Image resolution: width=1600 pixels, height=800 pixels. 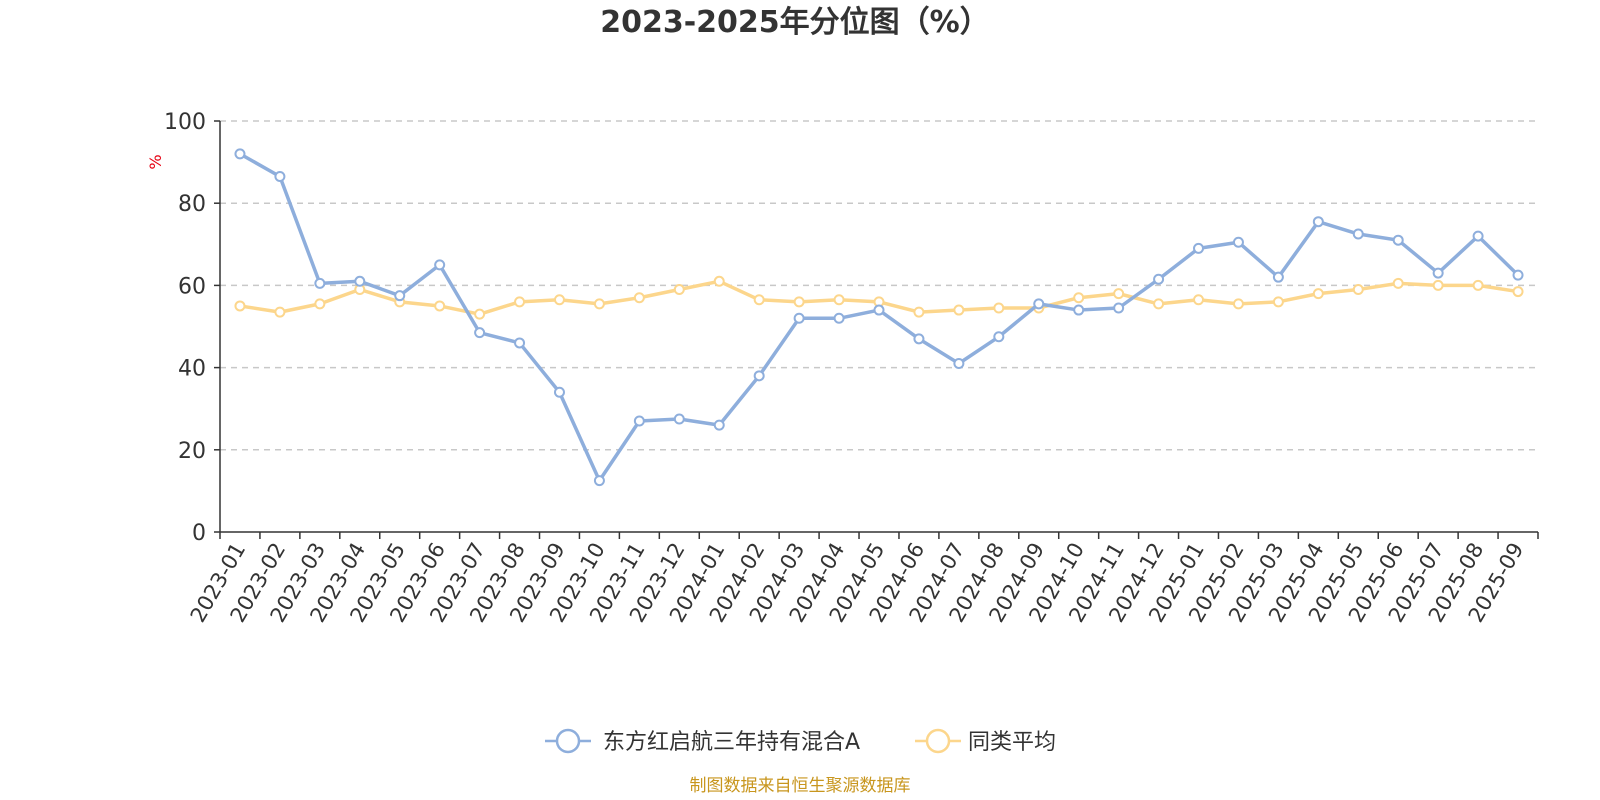 I want to click on y-tick-label: 100, so click(x=185, y=122).